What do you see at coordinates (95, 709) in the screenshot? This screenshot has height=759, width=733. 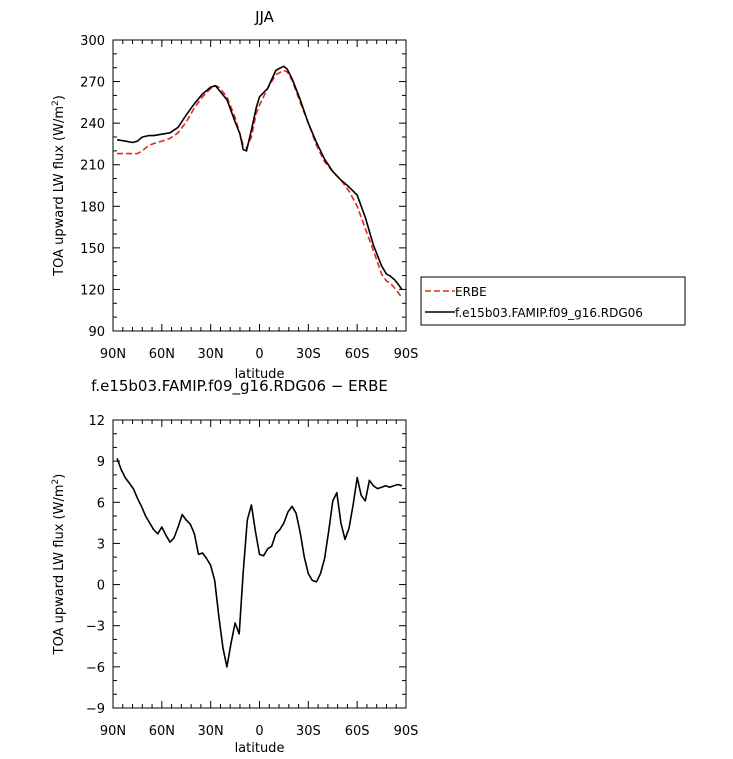 I see `y-tick-label: −9` at bounding box center [95, 709].